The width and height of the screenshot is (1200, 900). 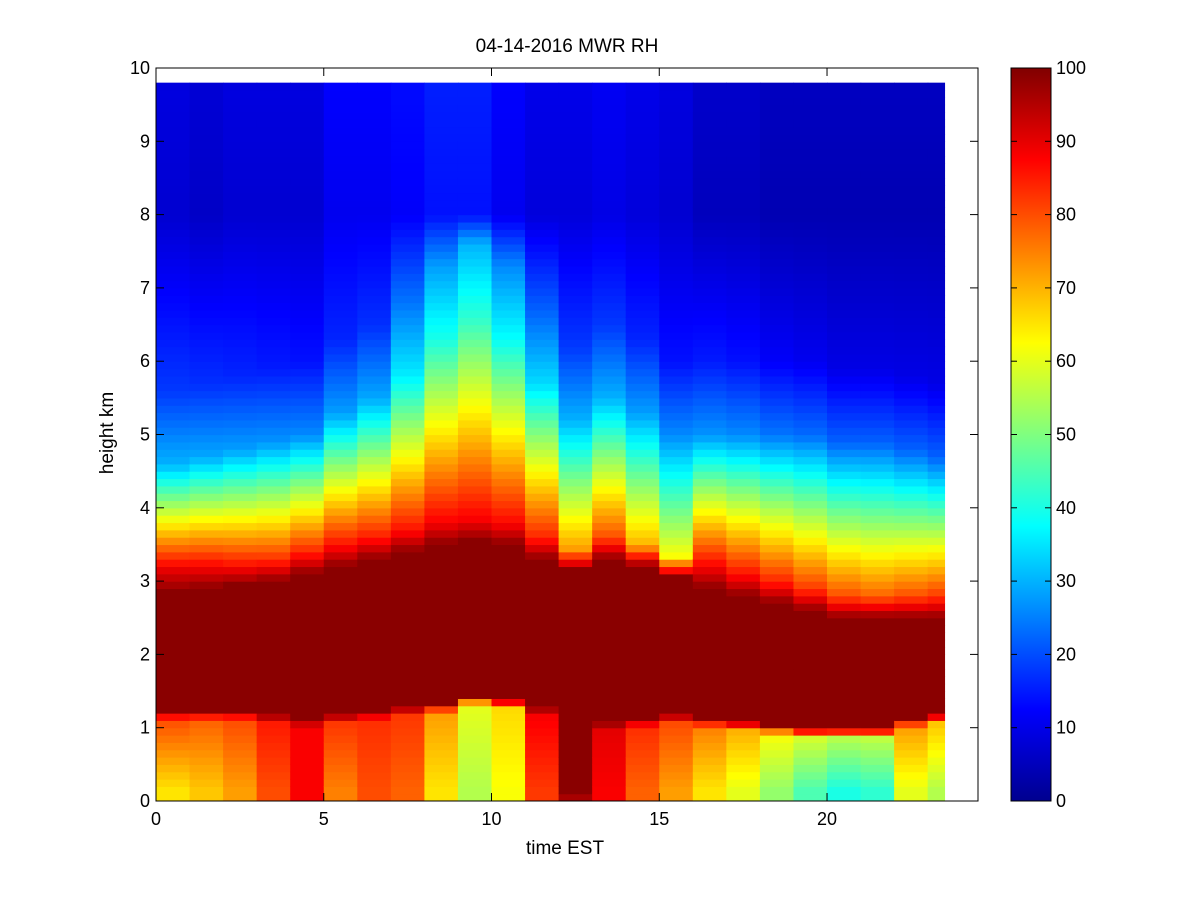 I want to click on x-tick-label: 5, so click(x=324, y=819).